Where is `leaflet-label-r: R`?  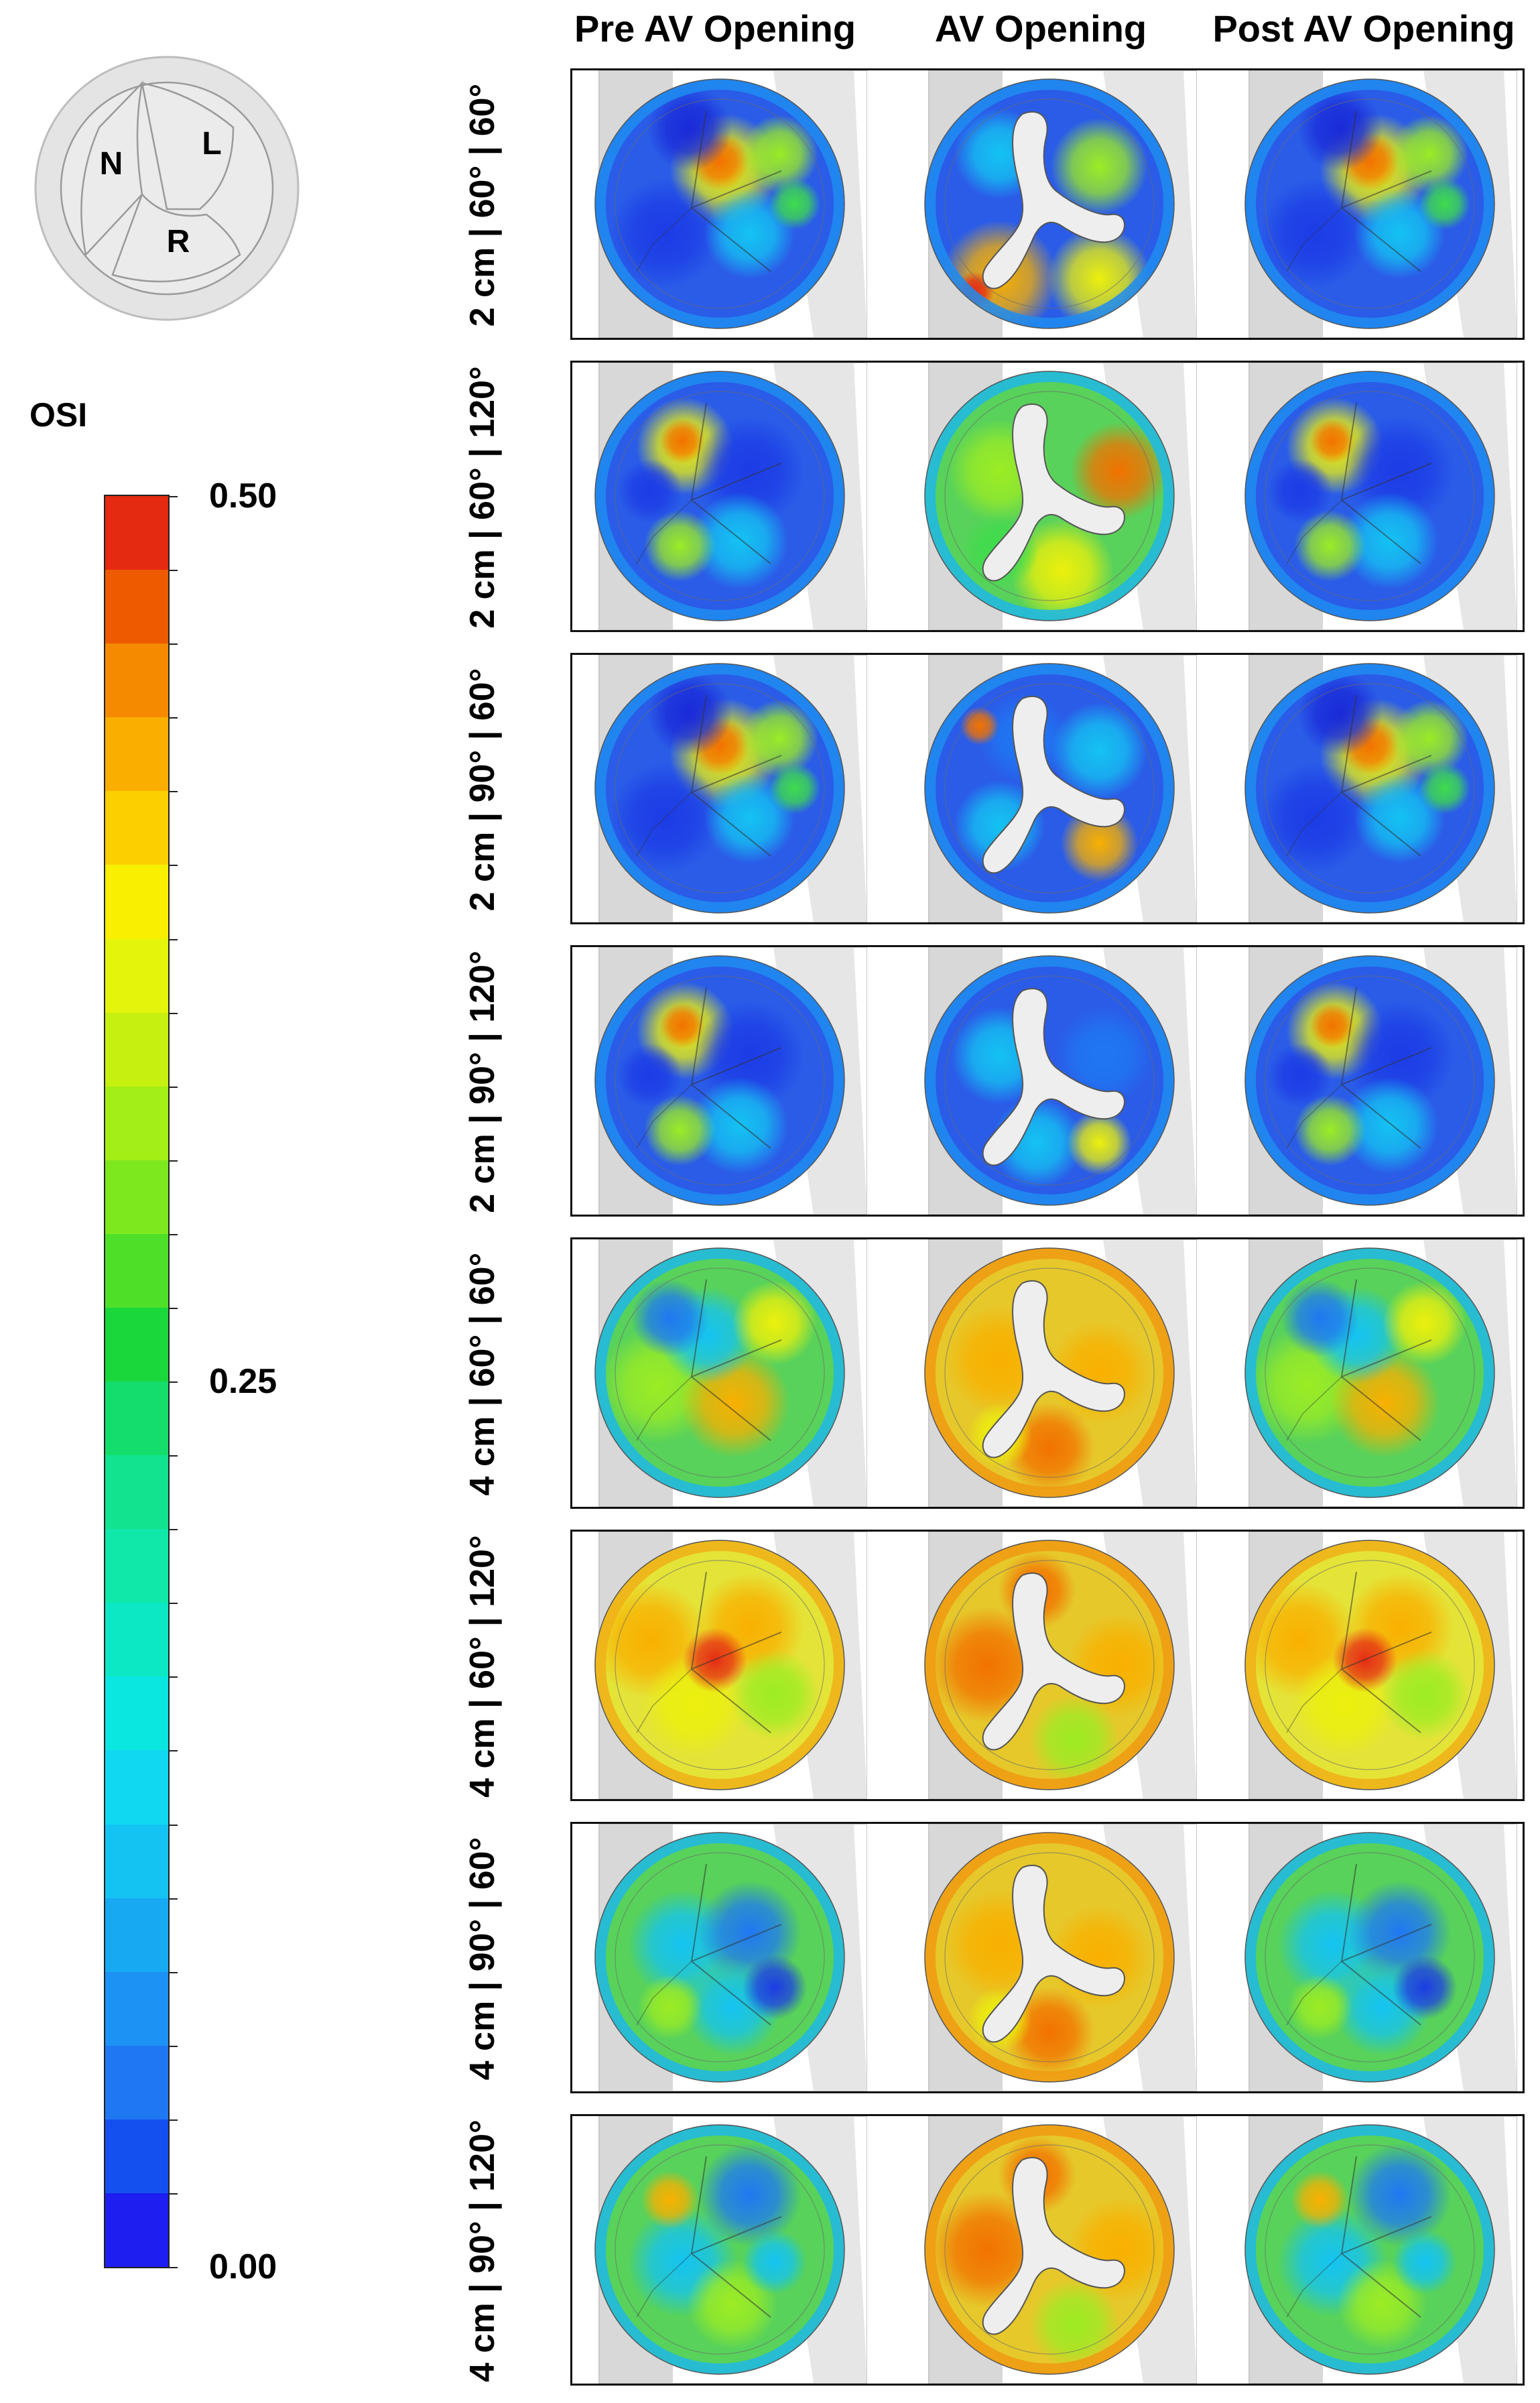 leaflet-label-r: R is located at coordinates (179, 241).